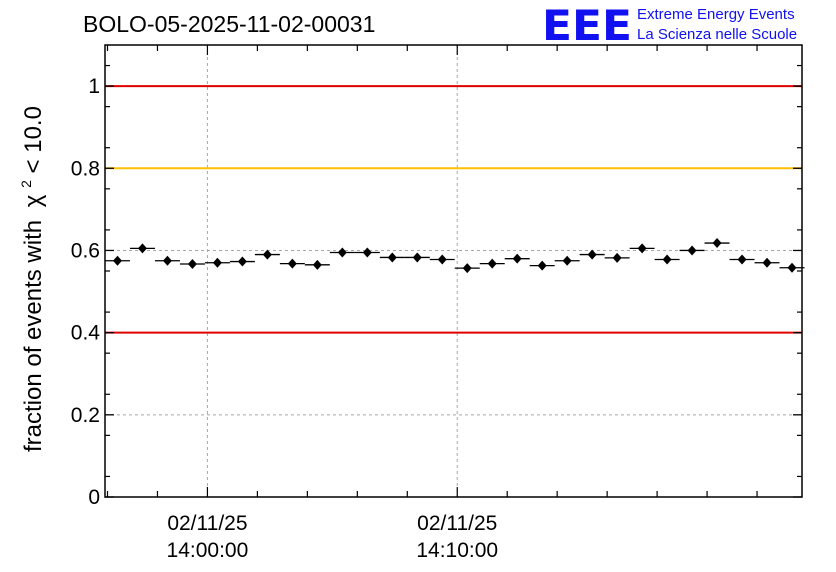 The width and height of the screenshot is (836, 572). What do you see at coordinates (208, 550) in the screenshot?
I see `x-tick-label-time: 14:00:00` at bounding box center [208, 550].